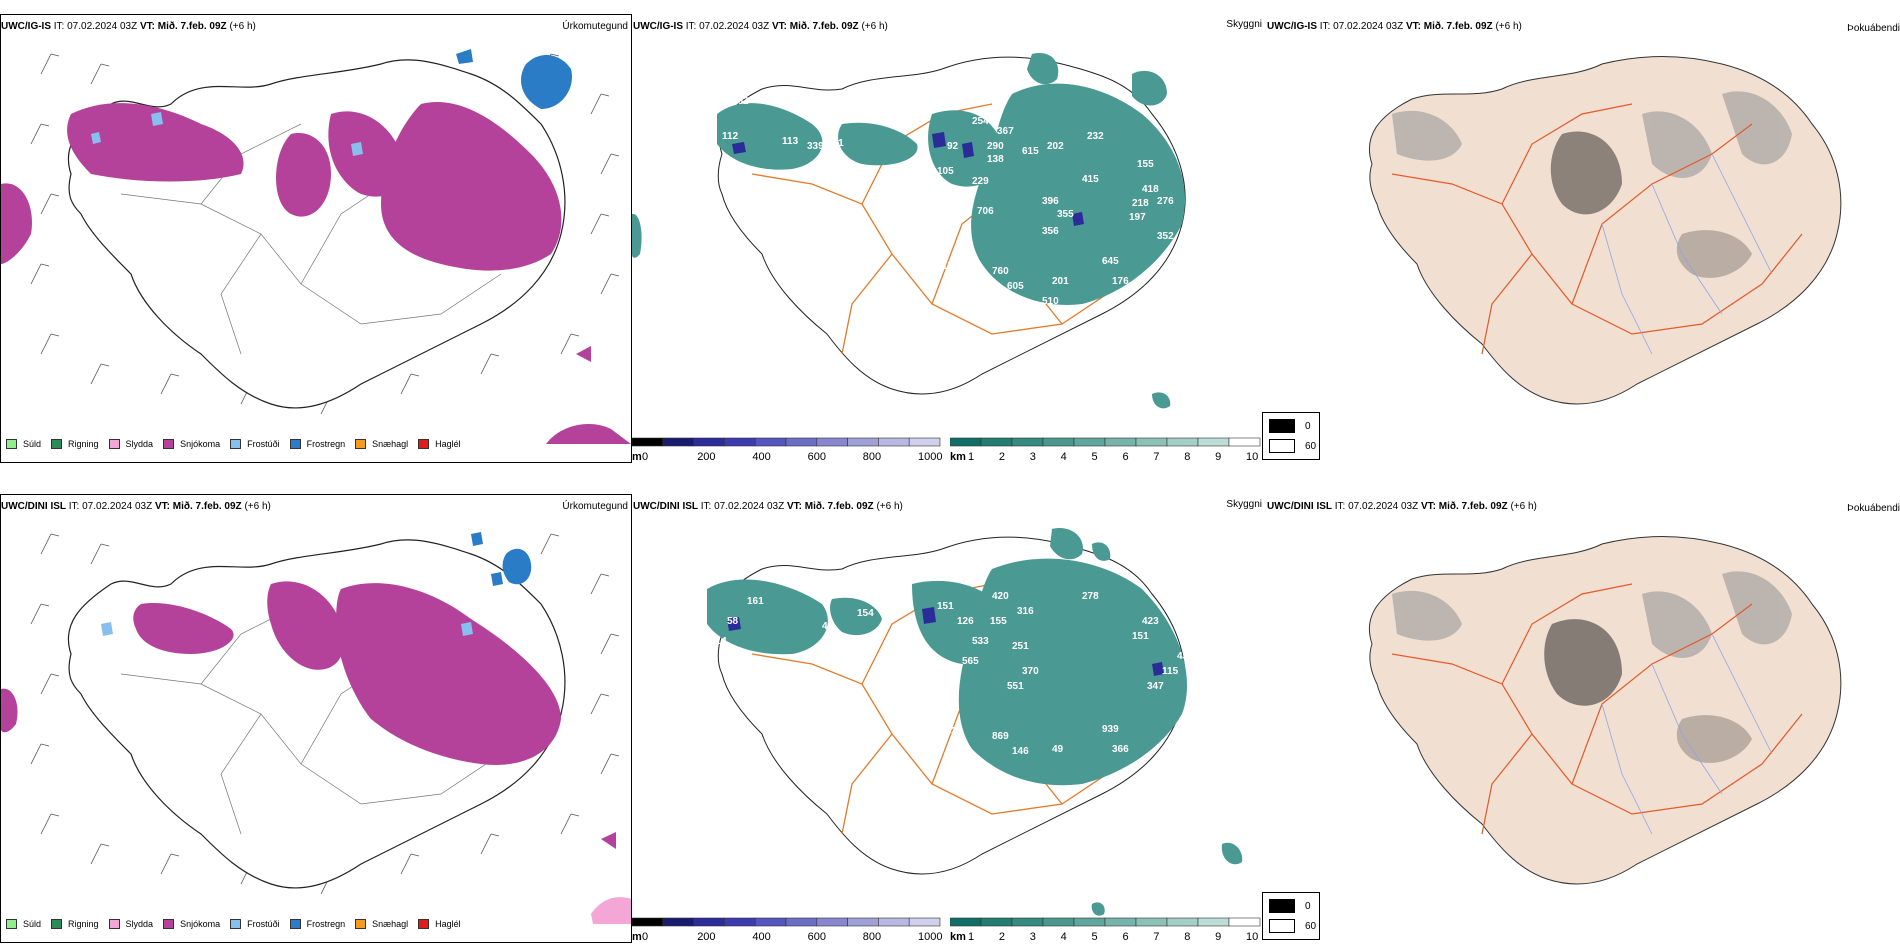 This screenshot has height=950, width=1900. I want to click on legend-item: Súld, so click(23, 444).